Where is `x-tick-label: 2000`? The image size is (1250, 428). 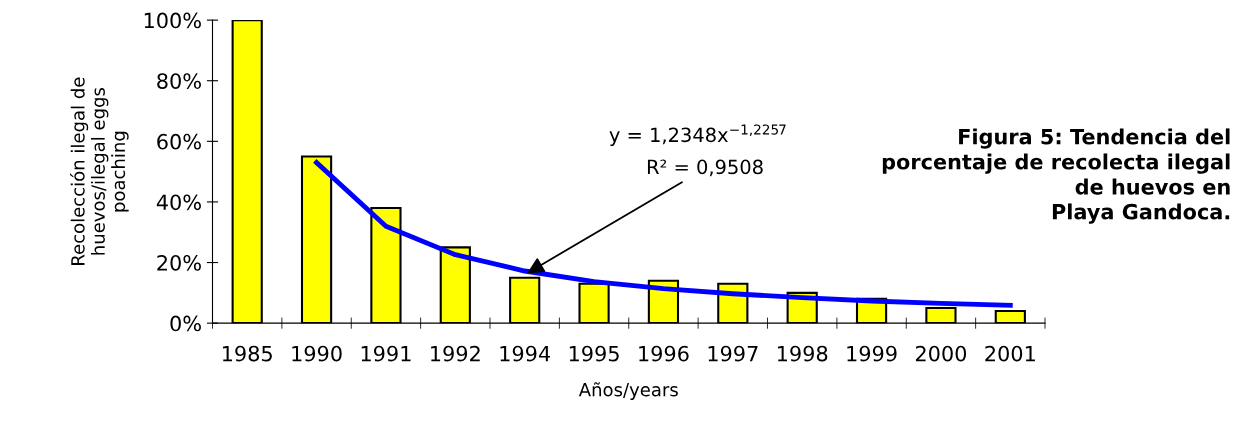
x-tick-label: 2000 is located at coordinates (941, 353).